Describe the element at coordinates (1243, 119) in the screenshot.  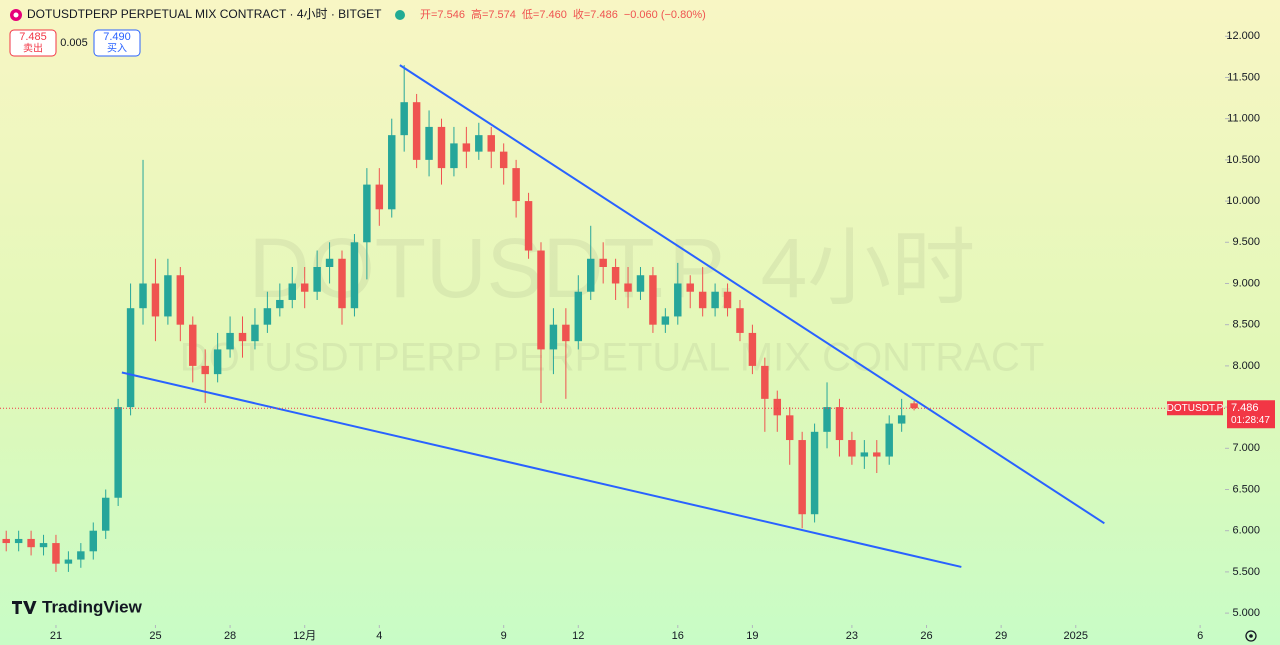
I see `y-tick-label: 11.000` at that location.